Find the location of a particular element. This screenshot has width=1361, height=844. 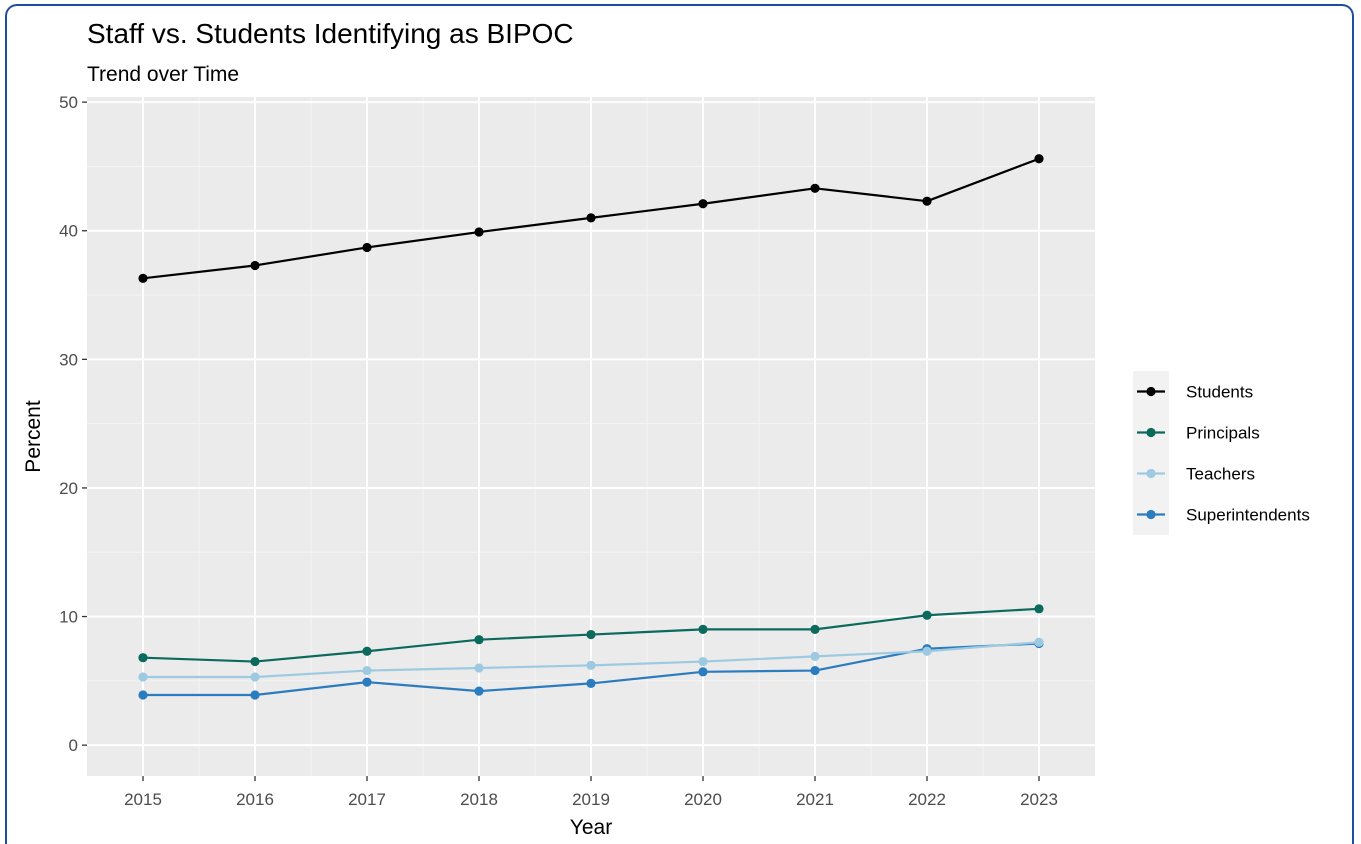

legend-label-teachers: Teachers is located at coordinates (1220, 474).